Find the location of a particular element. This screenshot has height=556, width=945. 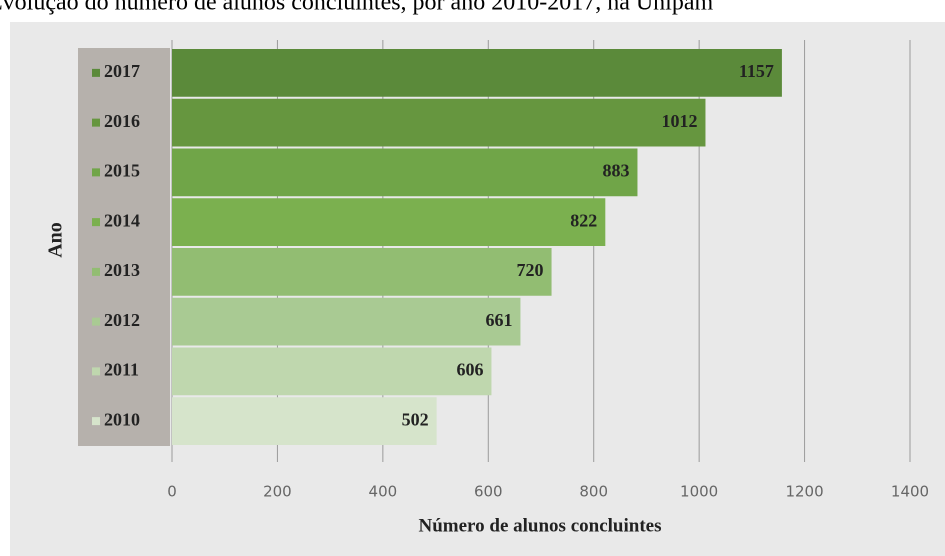

x-tick-label: 1200 is located at coordinates (804, 492).